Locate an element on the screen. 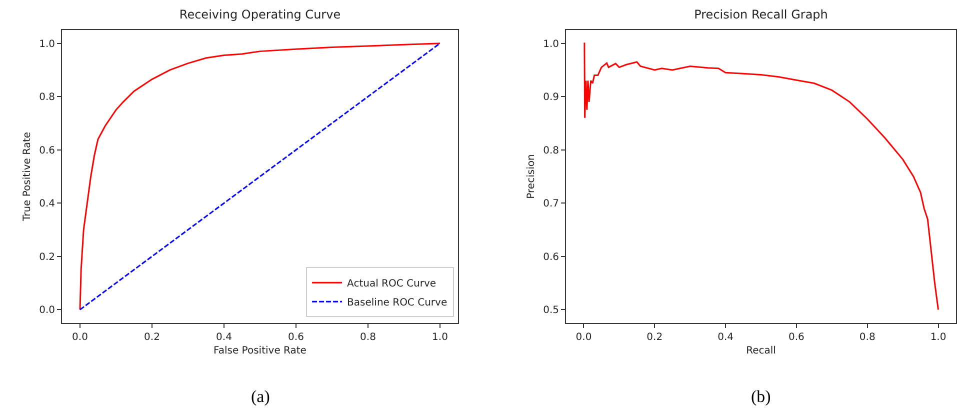 The height and width of the screenshot is (415, 960). y-tick-label: 0.2 is located at coordinates (47, 257).